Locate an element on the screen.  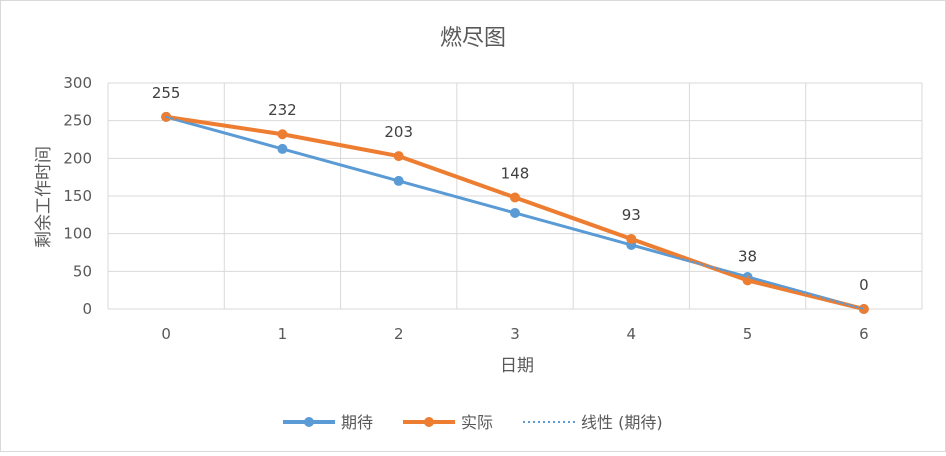
y-tick-labels: 0 50 100 150 200 250 300 is located at coordinates (77, 196).